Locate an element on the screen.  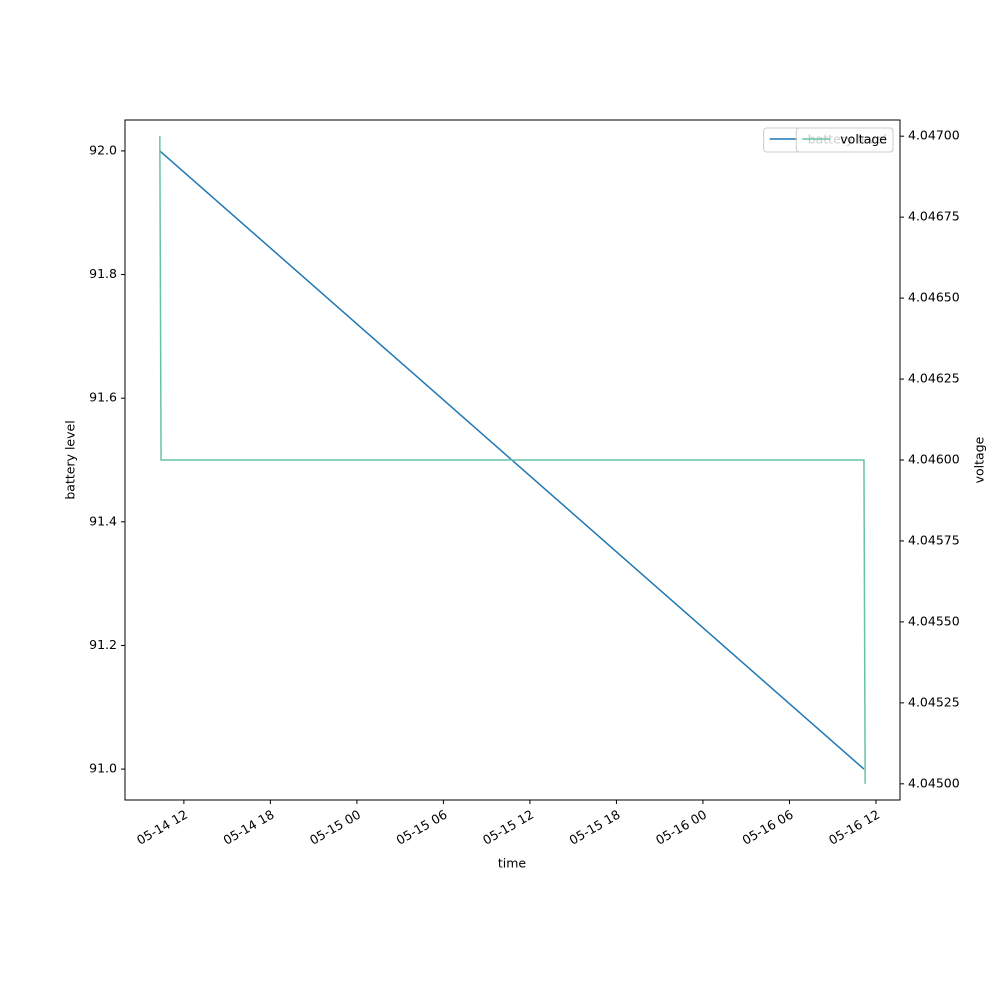
legend-label: voltage is located at coordinates (863, 139).